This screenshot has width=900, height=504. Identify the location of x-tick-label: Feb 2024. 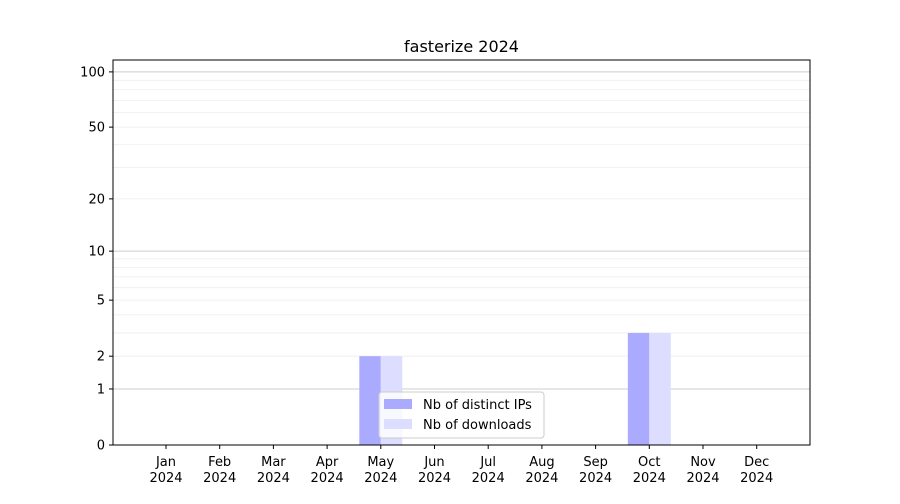
(219, 470).